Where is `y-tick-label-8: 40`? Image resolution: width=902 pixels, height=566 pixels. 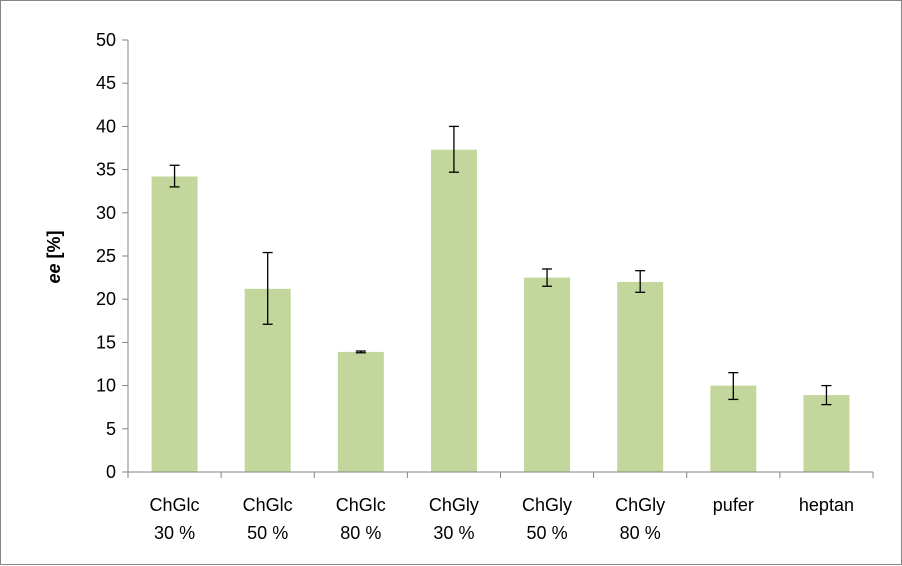 y-tick-label-8: 40 is located at coordinates (106, 126).